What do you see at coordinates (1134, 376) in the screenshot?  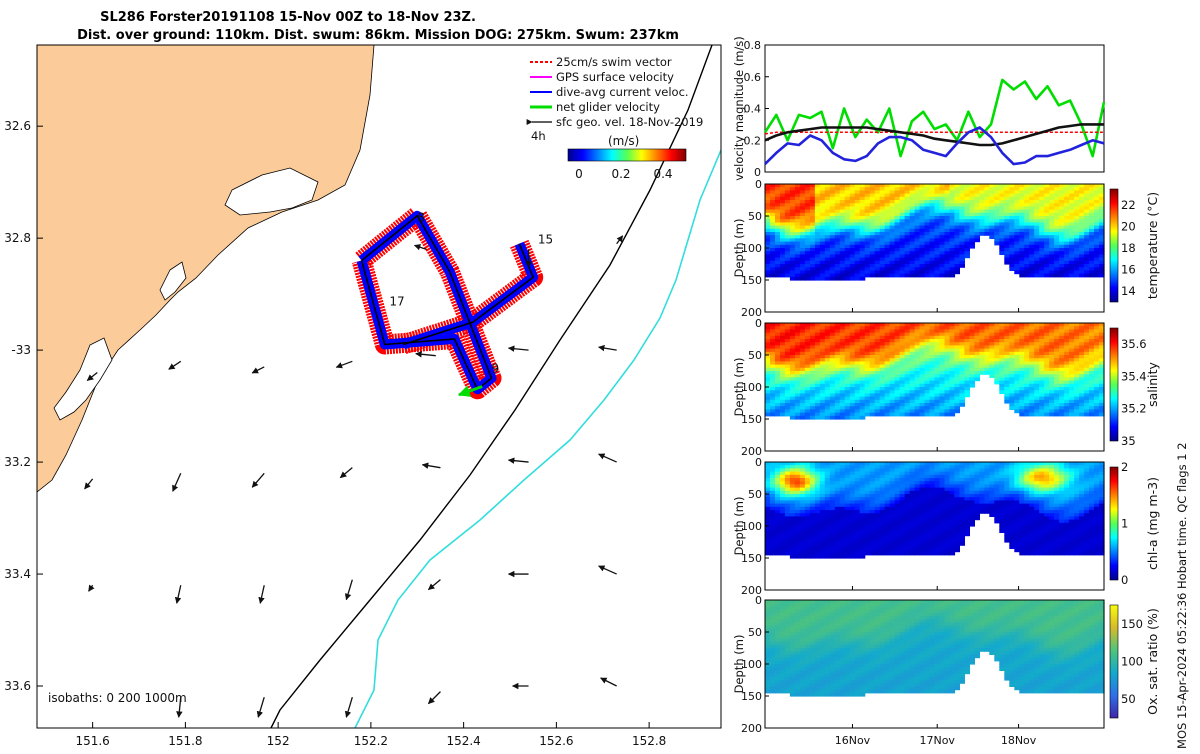 I see `colorbar-tick-label: 35.4` at bounding box center [1134, 376].